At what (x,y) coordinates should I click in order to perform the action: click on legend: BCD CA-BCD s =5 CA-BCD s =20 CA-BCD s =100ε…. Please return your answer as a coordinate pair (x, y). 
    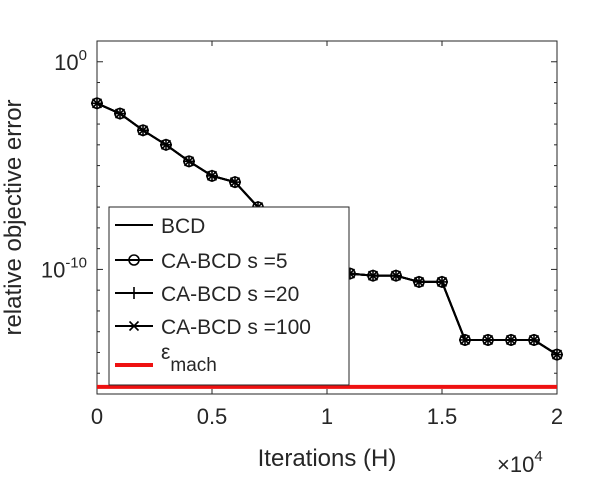
    Looking at the image, I should click on (229, 296).